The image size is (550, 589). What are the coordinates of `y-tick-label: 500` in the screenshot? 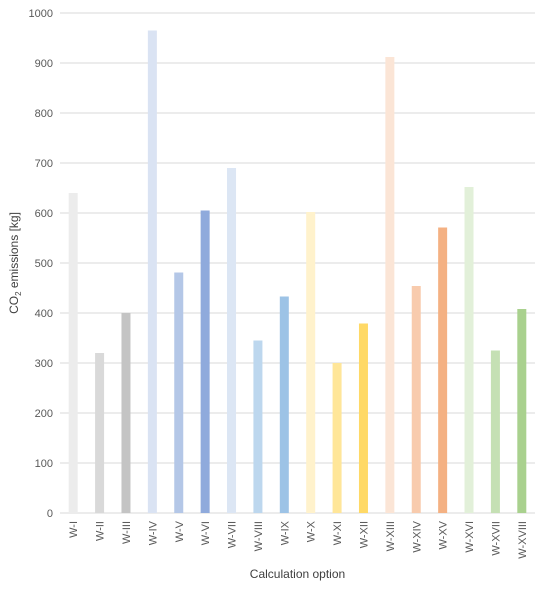 It's located at (44, 264).